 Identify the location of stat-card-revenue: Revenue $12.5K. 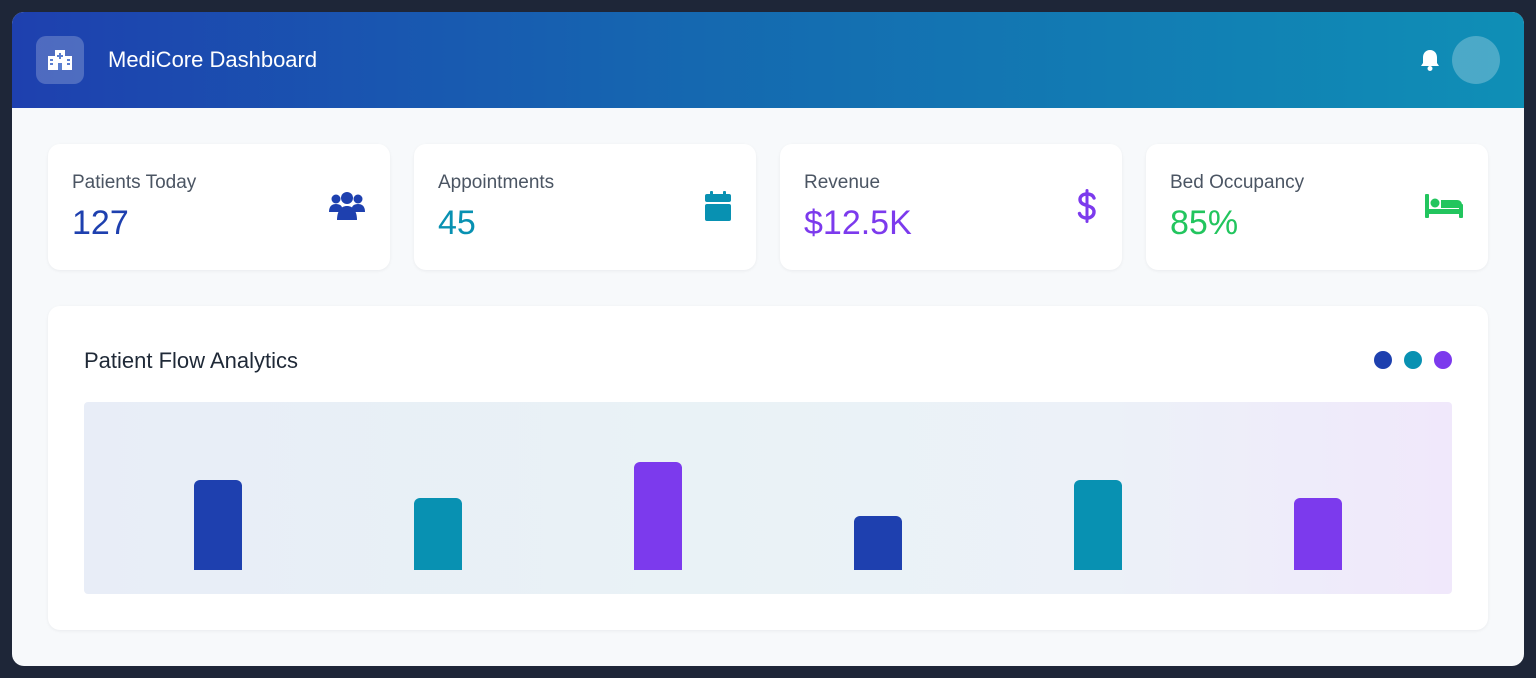
(951, 207).